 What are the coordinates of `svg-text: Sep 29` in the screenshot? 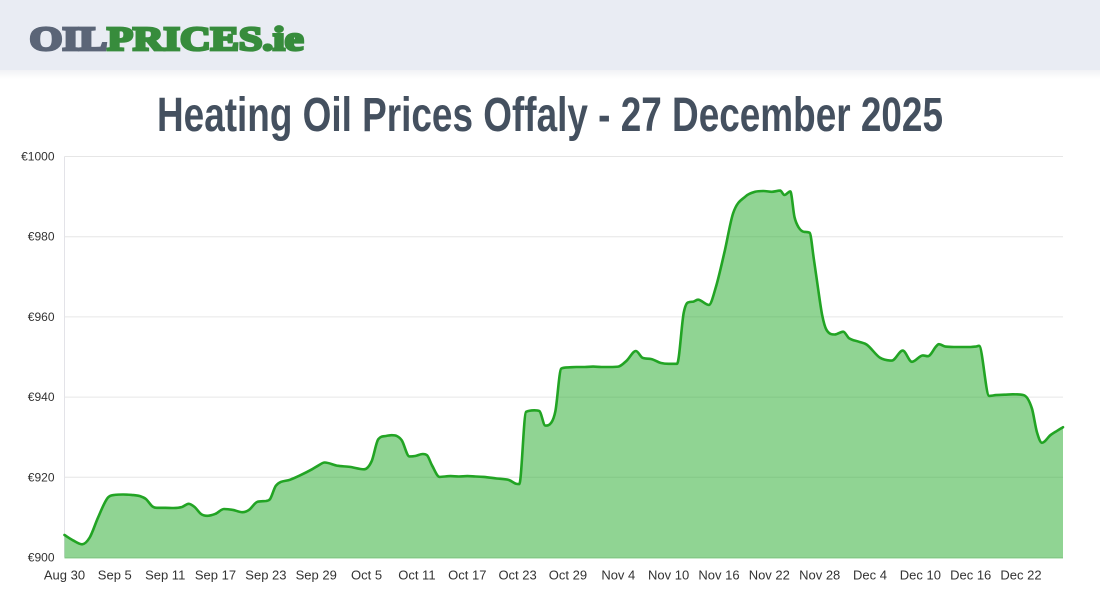 It's located at (316, 575).